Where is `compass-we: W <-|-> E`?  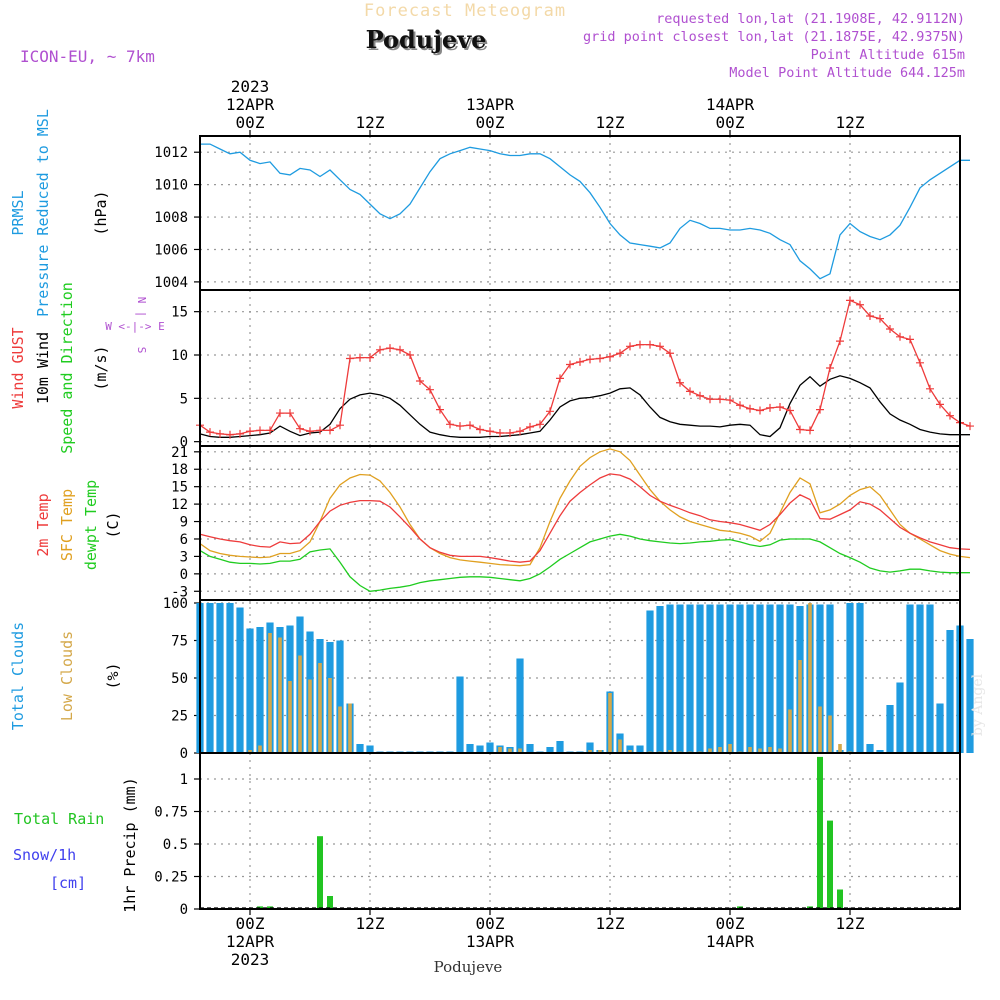
compass-we: W <-|-> E is located at coordinates (135, 326).